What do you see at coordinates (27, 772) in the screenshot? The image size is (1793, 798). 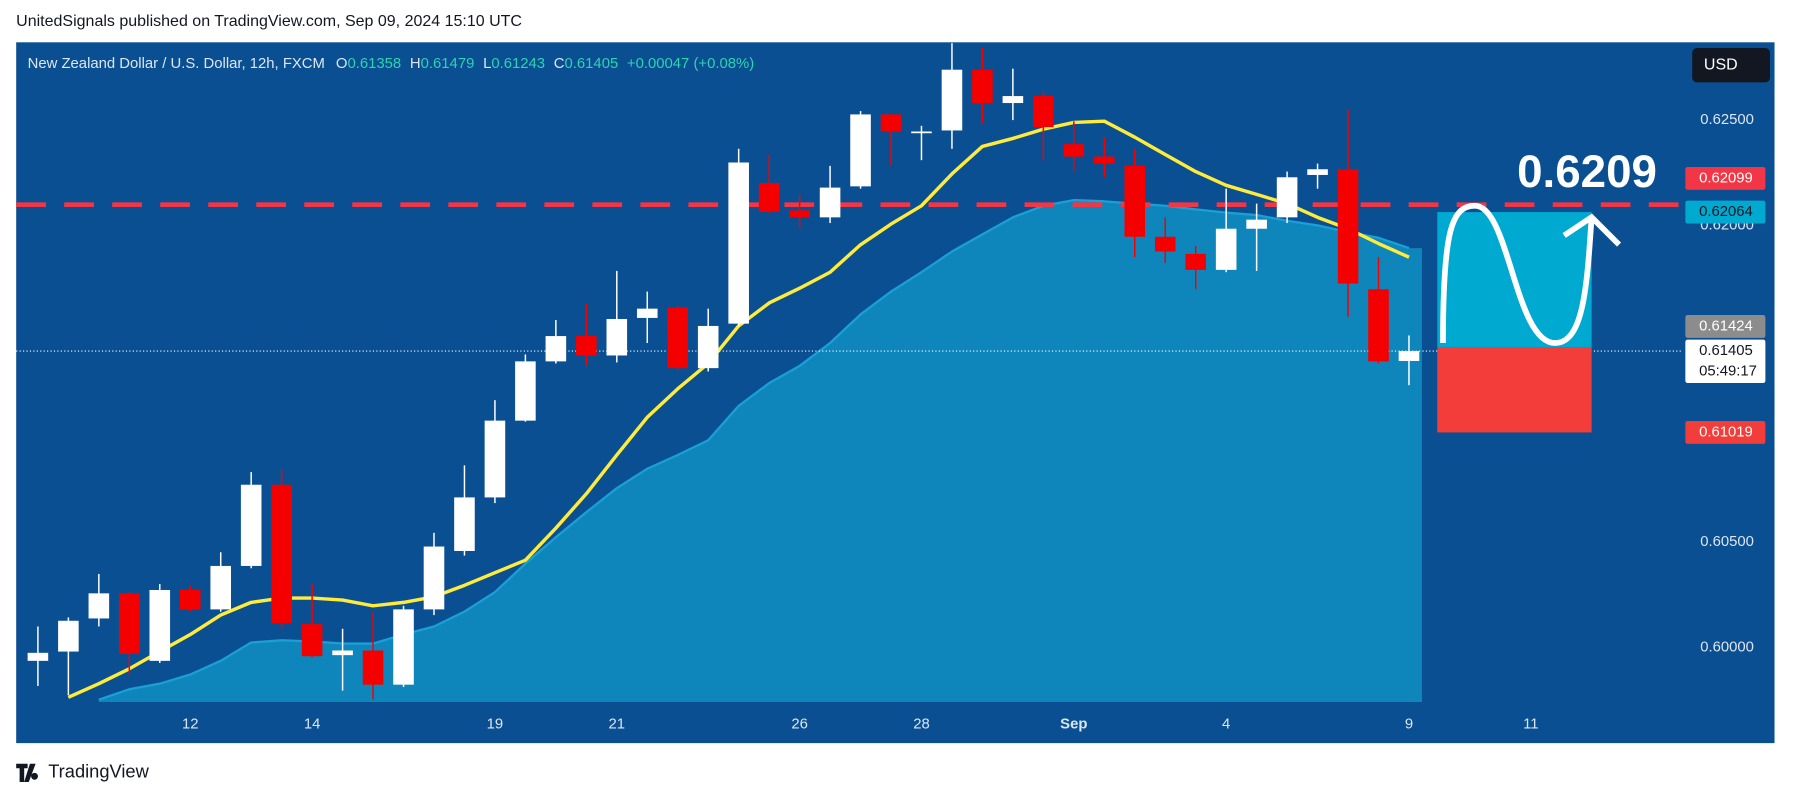 I see `brand-logo` at bounding box center [27, 772].